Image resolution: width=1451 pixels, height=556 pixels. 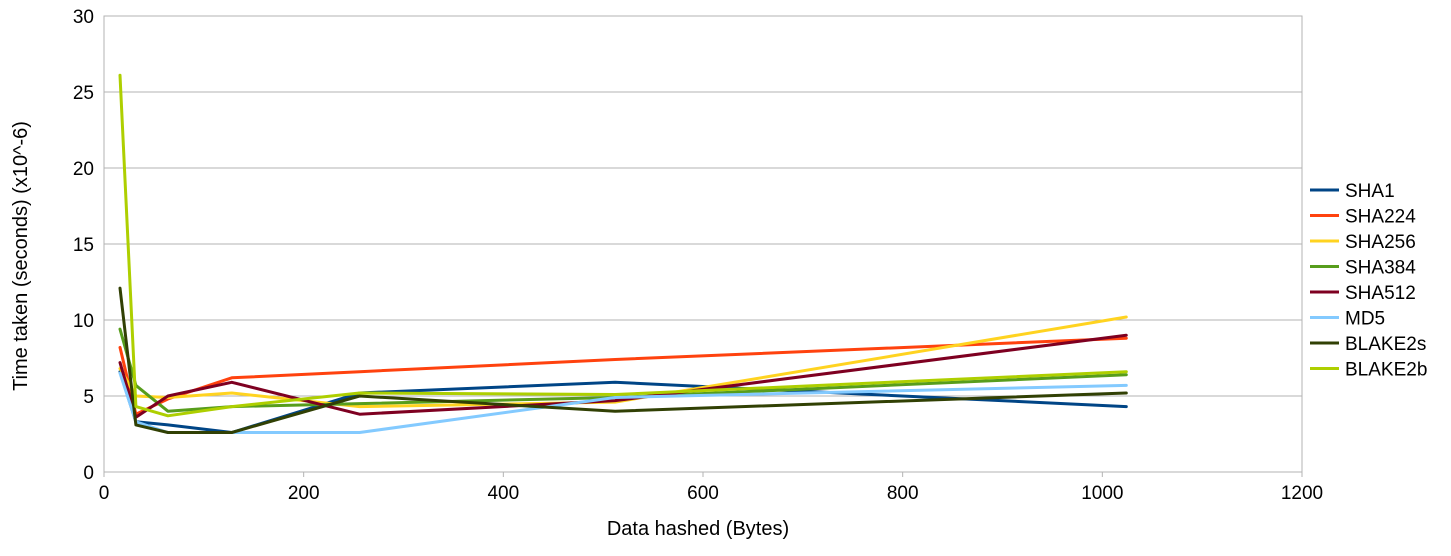 What do you see at coordinates (83, 169) in the screenshot?
I see `y-tick-label: 20` at bounding box center [83, 169].